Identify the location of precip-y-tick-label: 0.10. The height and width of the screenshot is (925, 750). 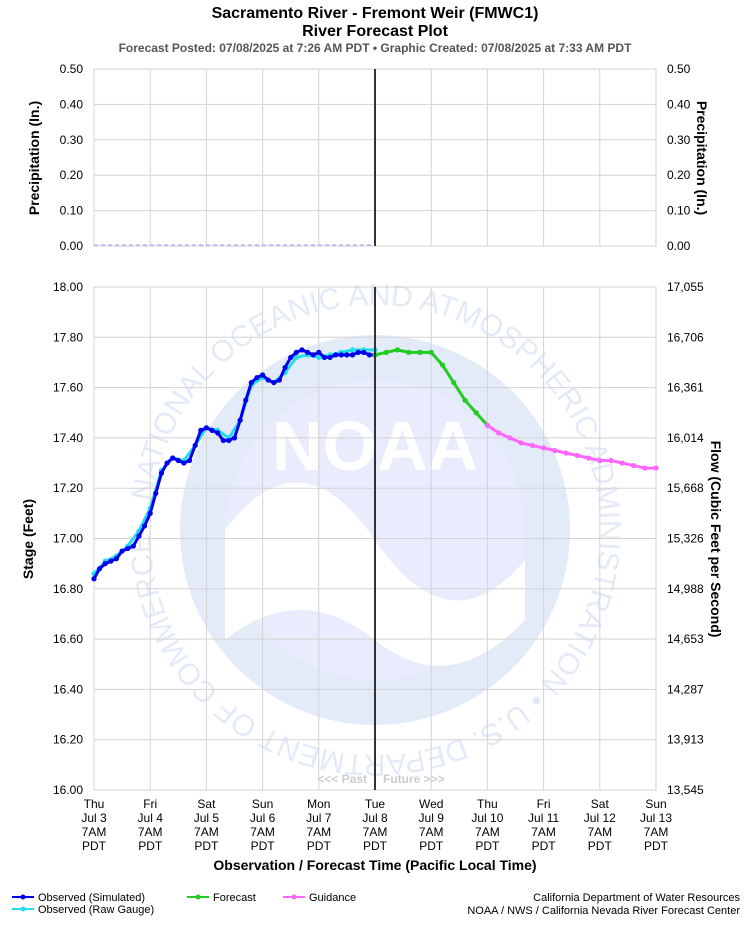
(72, 211).